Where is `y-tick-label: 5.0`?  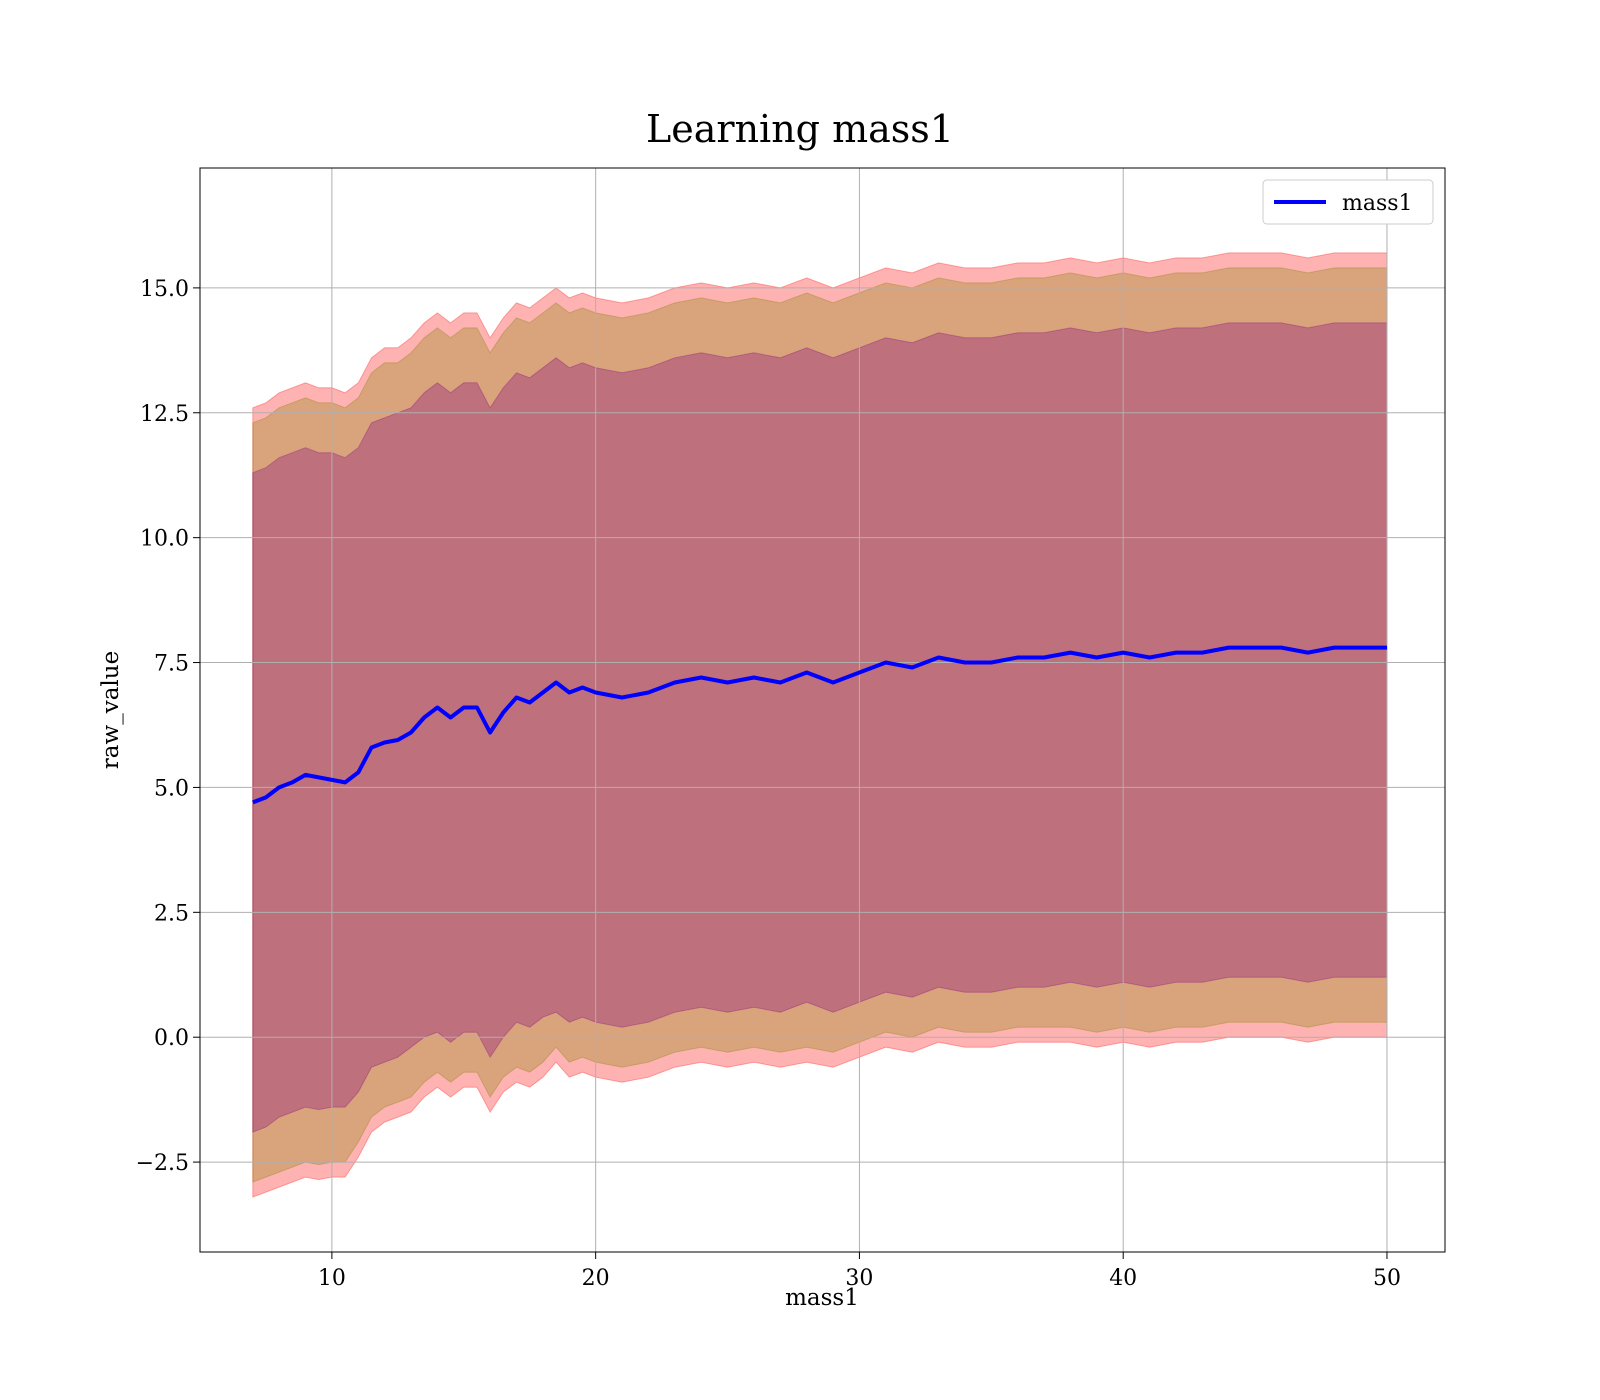 y-tick-label: 5.0 is located at coordinates (171, 788).